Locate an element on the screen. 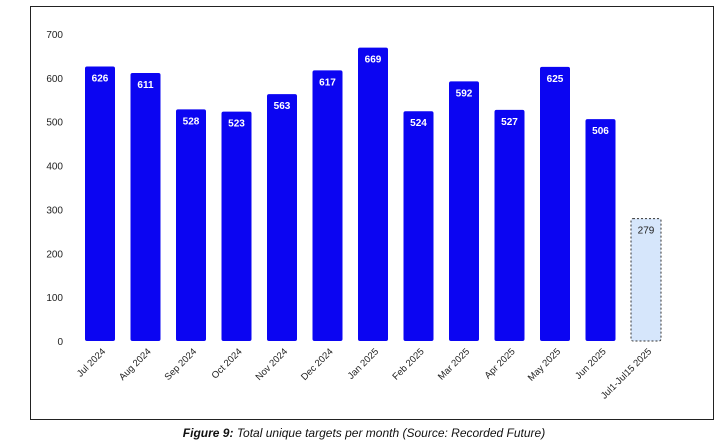  bar-value-label: 279 is located at coordinates (646, 231).